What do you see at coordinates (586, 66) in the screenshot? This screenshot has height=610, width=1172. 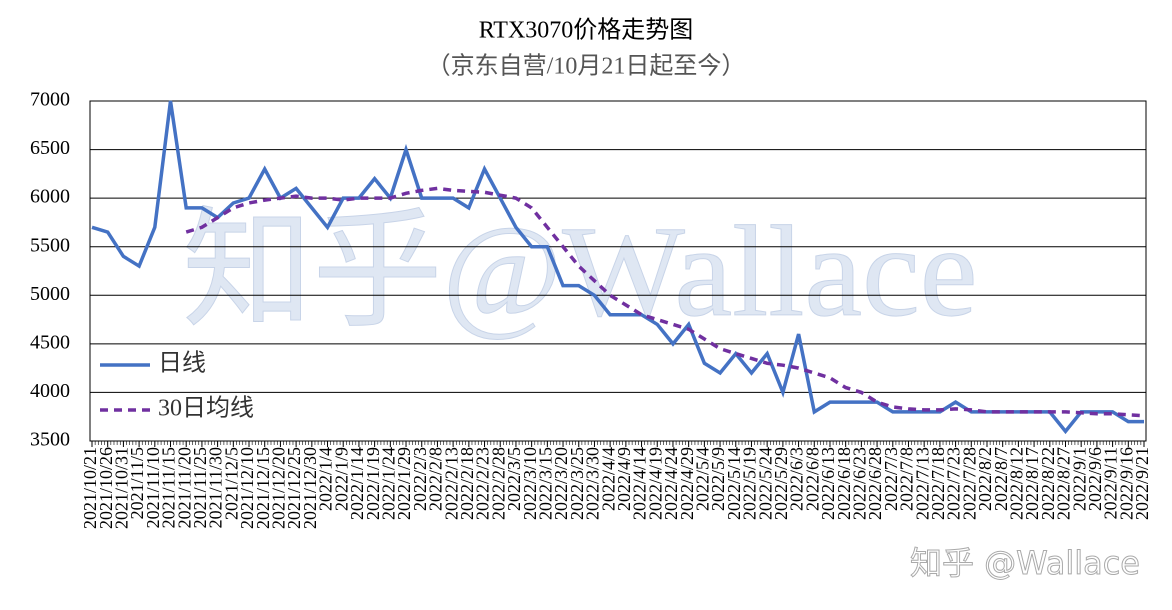 I see `chart-subtitle: （京东自营/10月21日起至今）` at bounding box center [586, 66].